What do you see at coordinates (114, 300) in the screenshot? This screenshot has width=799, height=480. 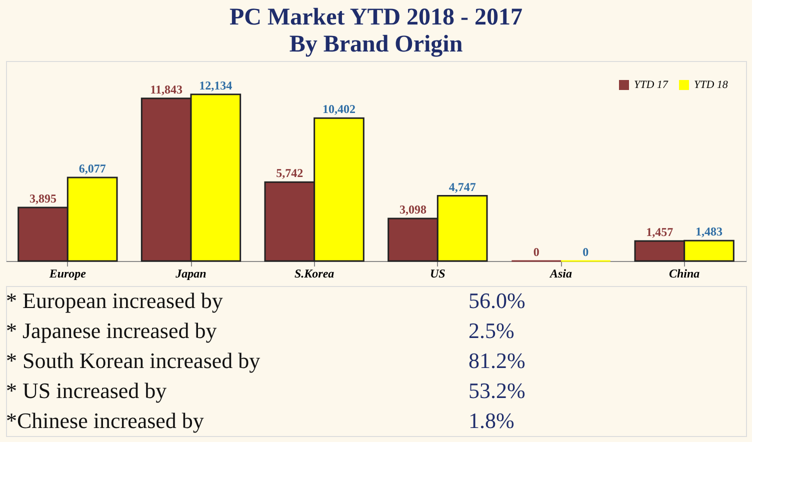 I see `text: * European increased by` at bounding box center [114, 300].